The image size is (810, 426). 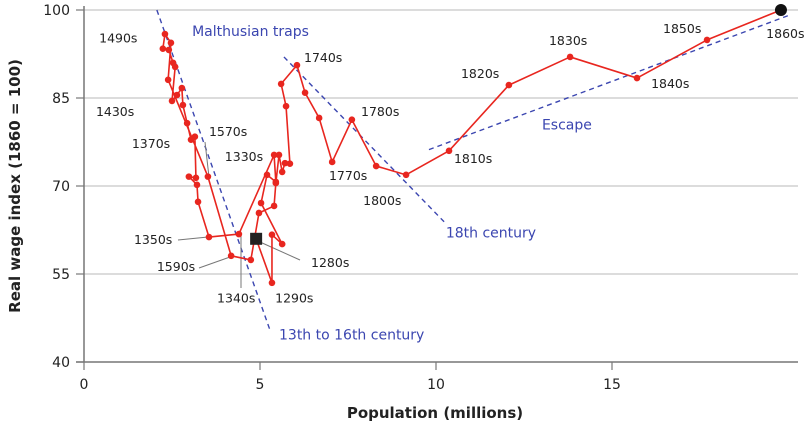 What do you see at coordinates (61, 99) in the screenshot?
I see `y-tick-label: 85` at bounding box center [61, 99].